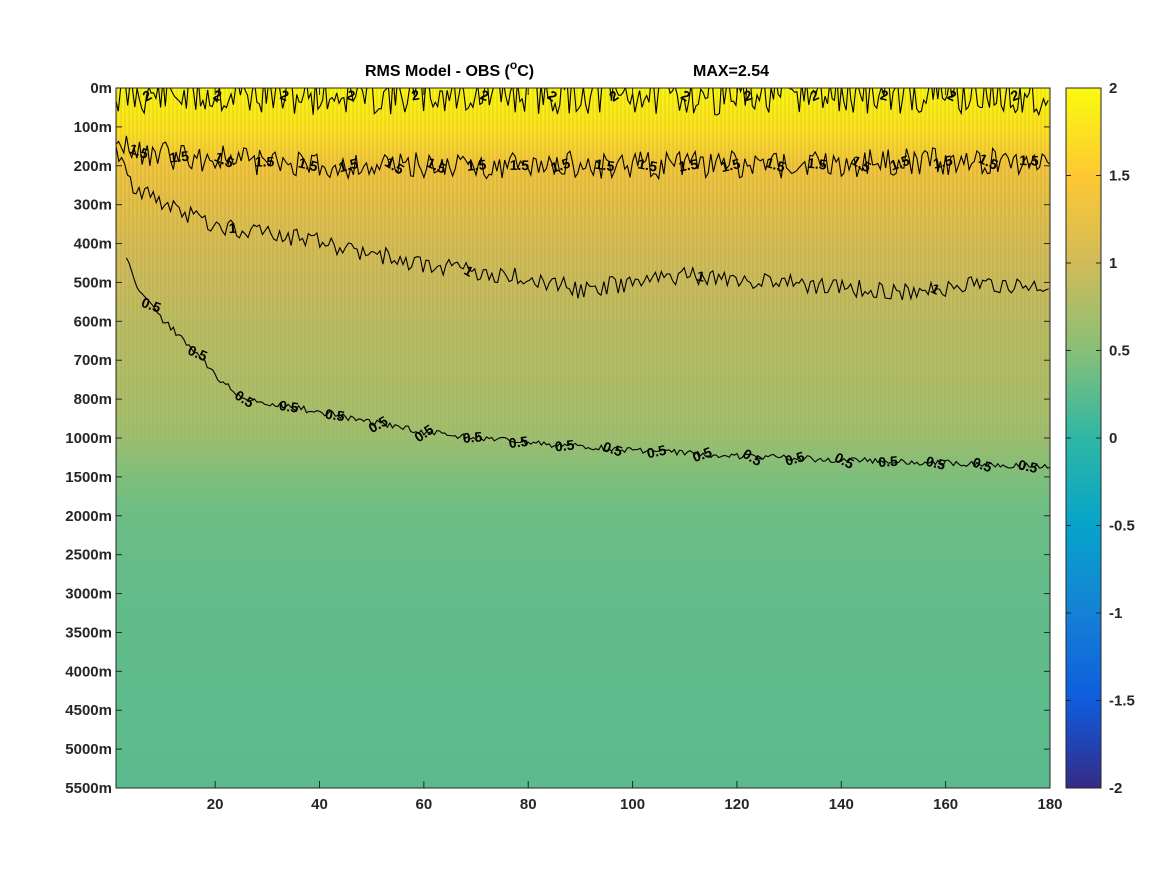  I want to click on colorbar-tick-label: 0, so click(1113, 438).